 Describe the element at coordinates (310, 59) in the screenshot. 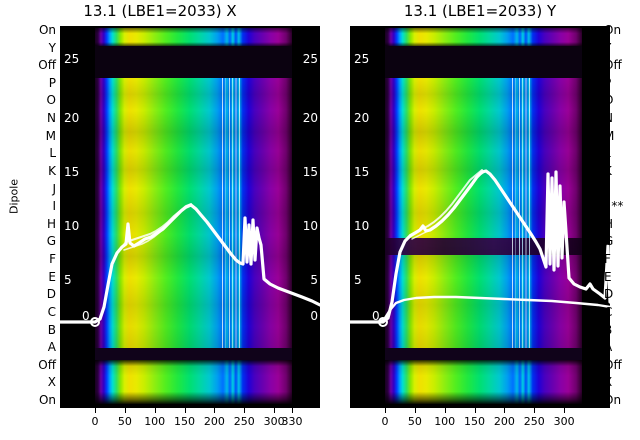

I see `inner-tick-right-25: 25` at that location.